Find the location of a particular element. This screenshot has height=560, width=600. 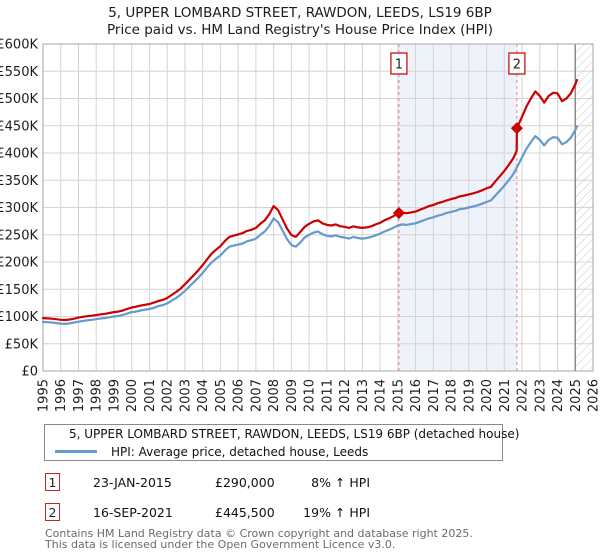

svg-text: 1997 is located at coordinates (79, 395).